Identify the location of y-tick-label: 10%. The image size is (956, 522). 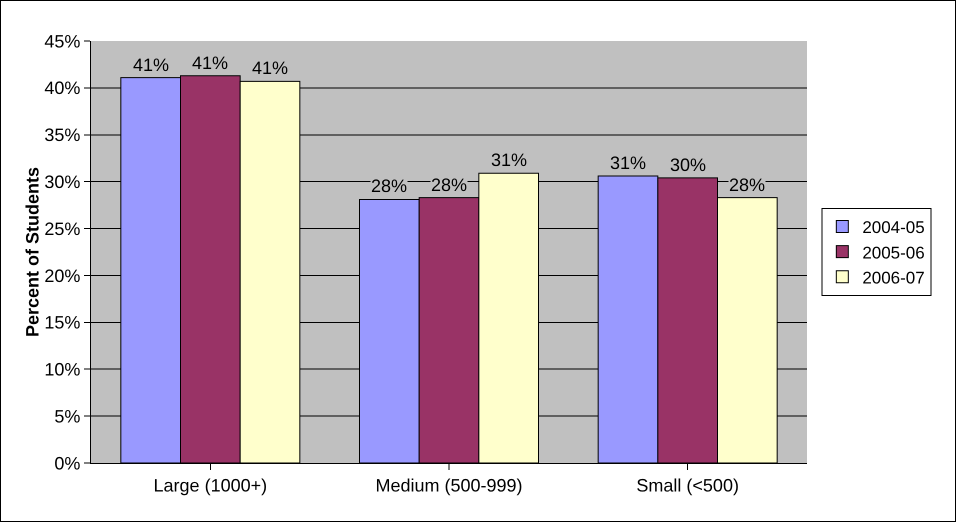
(62, 370).